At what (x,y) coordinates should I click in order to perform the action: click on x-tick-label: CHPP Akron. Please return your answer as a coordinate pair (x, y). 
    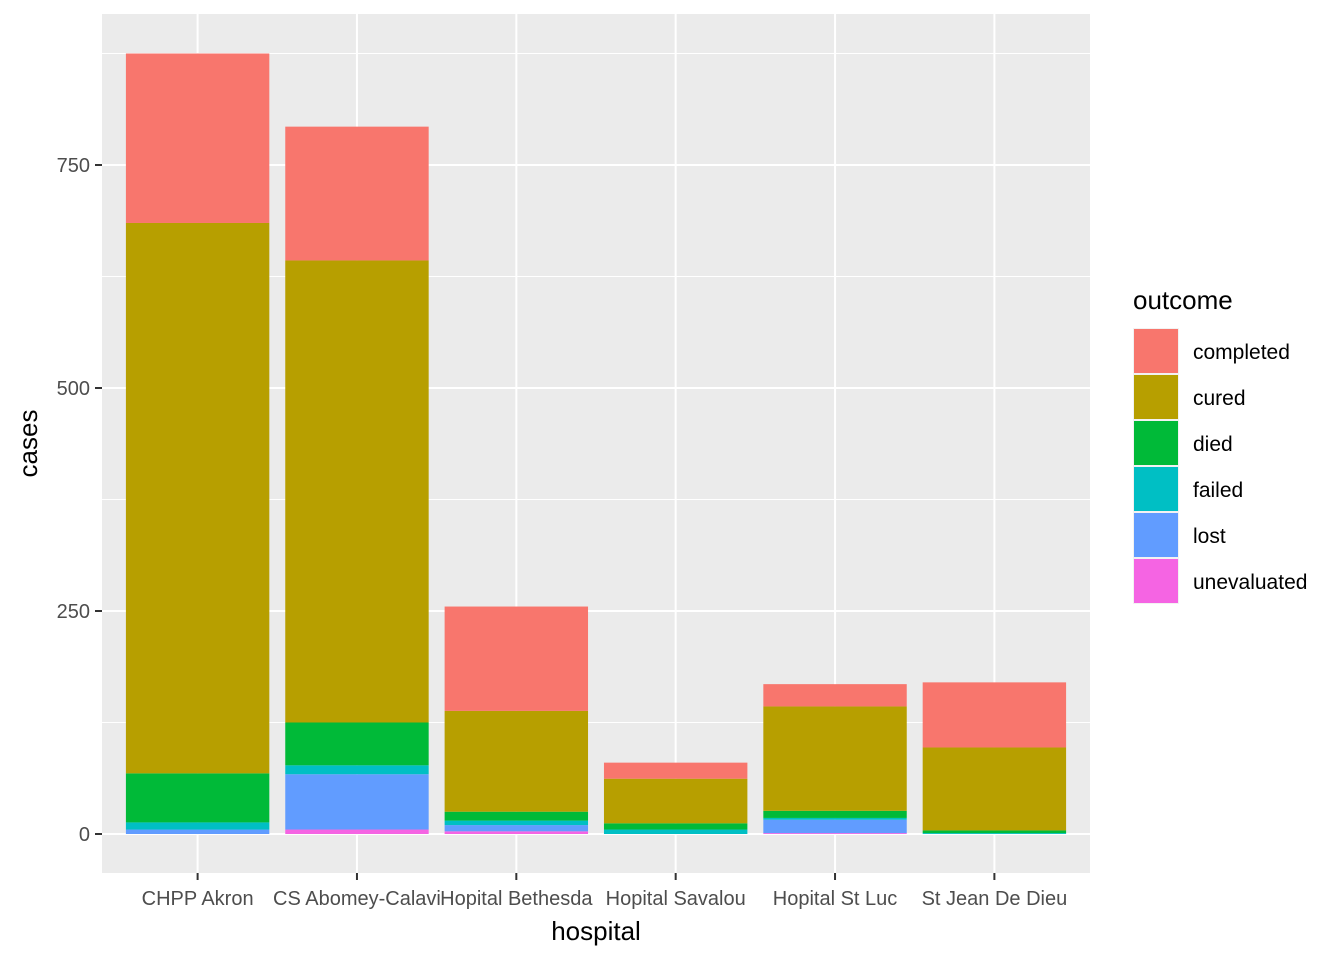
    Looking at the image, I should click on (198, 899).